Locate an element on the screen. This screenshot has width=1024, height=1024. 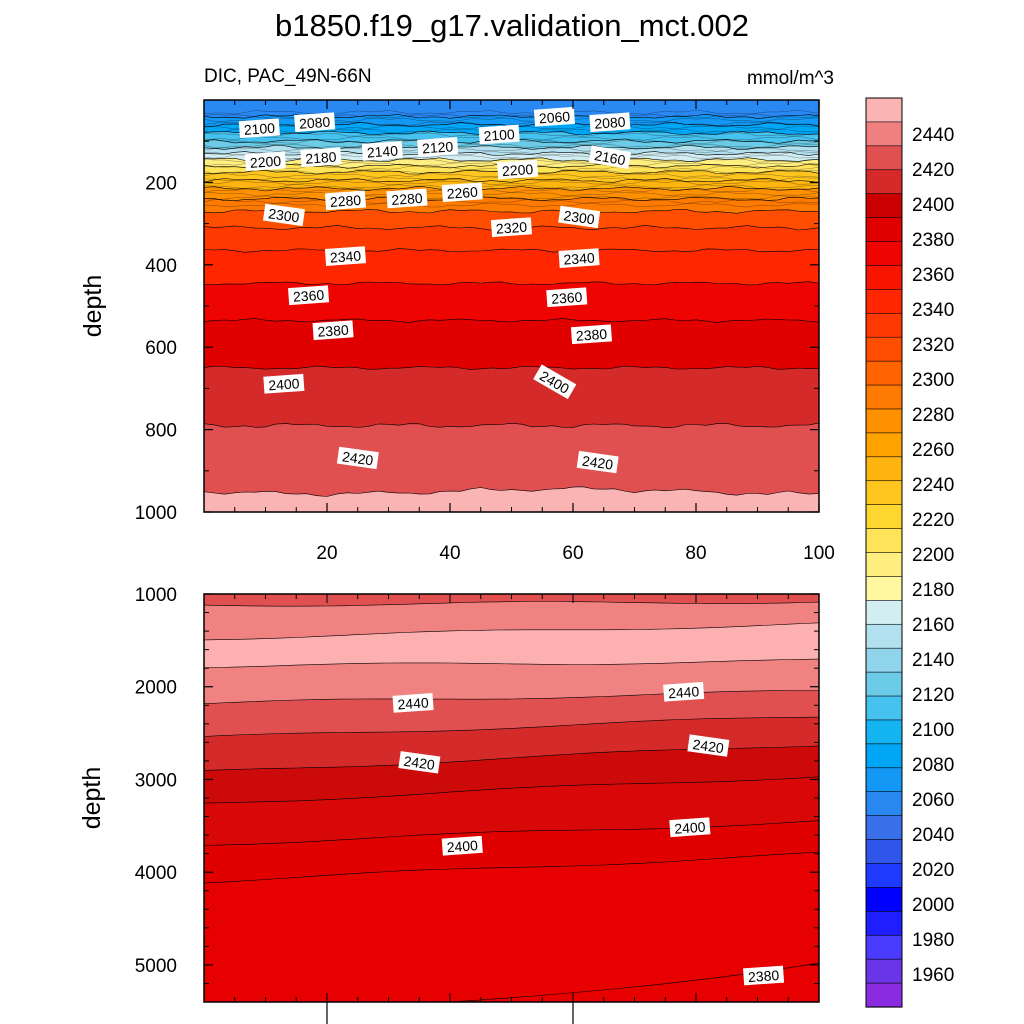
top-contour-label-2160: 2160 is located at coordinates (610, 157).